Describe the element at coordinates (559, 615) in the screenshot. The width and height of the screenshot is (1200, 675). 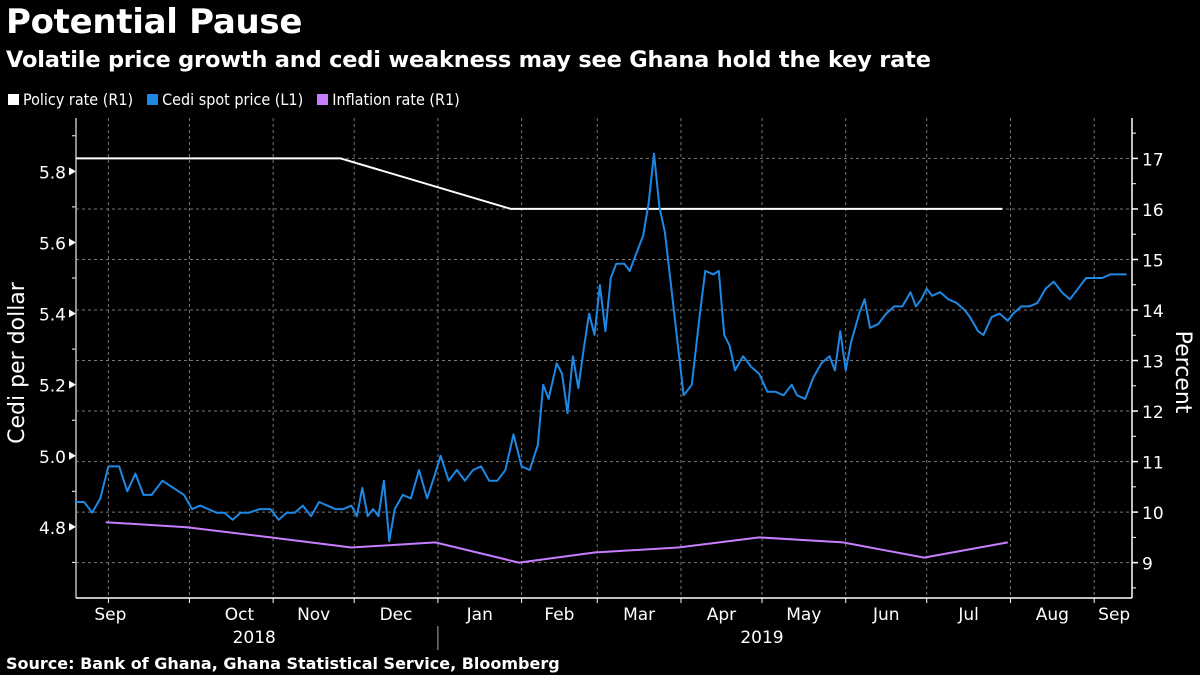
I see `x-axis-month-label: Feb` at that location.